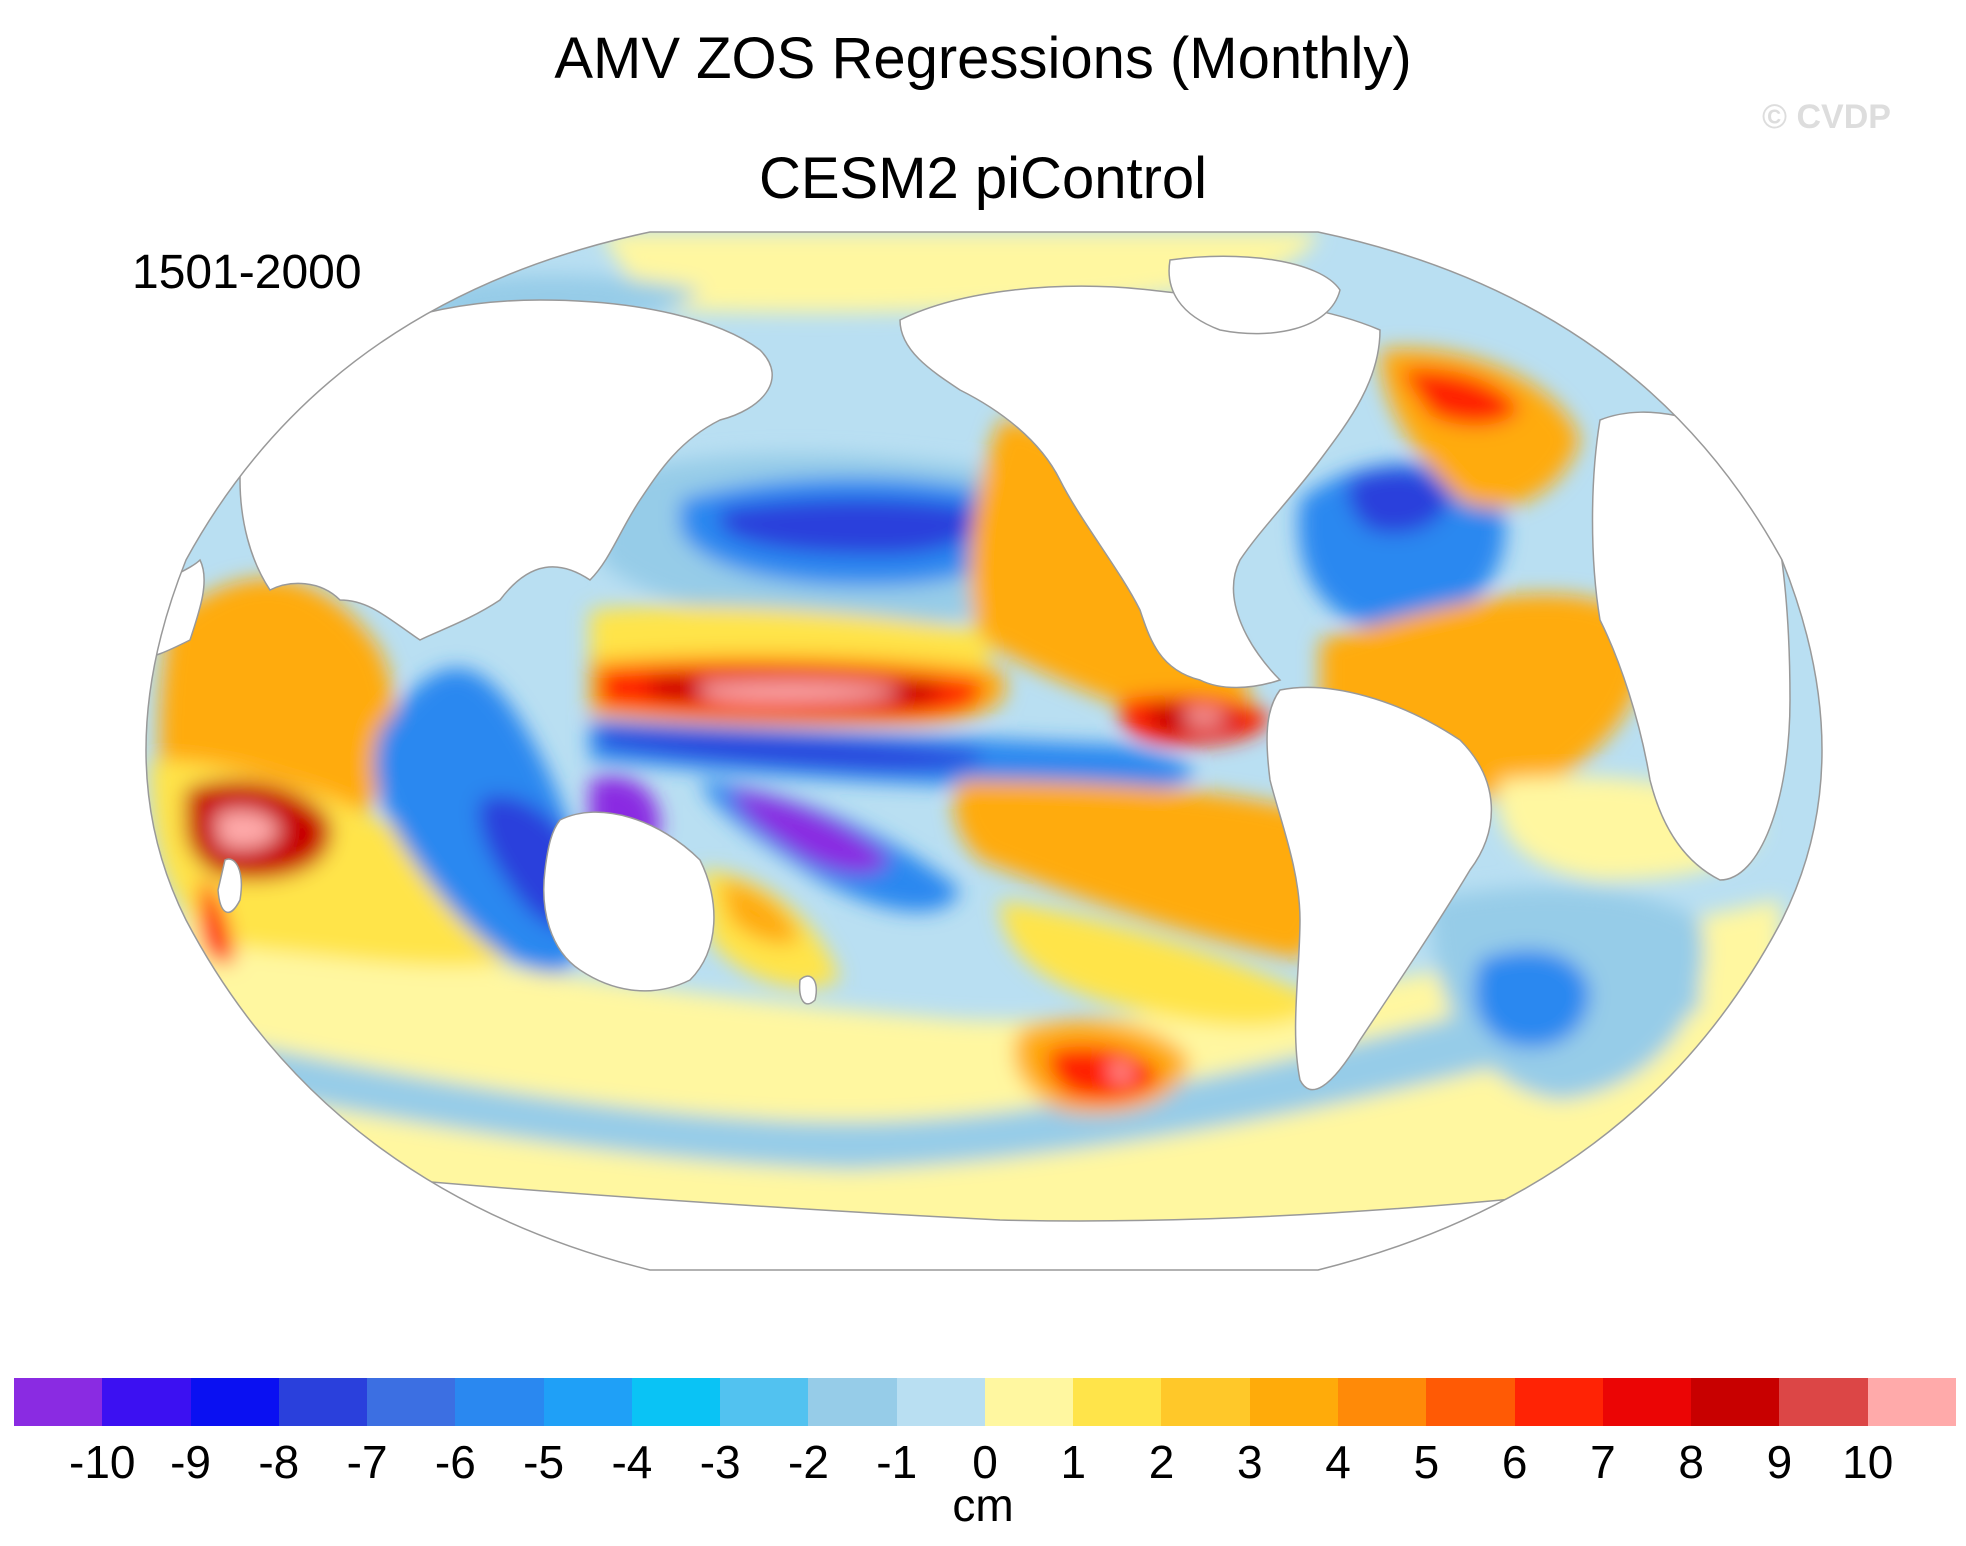 The width and height of the screenshot is (1966, 1546). I want to click on colorbar-tick-label: 9, so click(1779, 1462).